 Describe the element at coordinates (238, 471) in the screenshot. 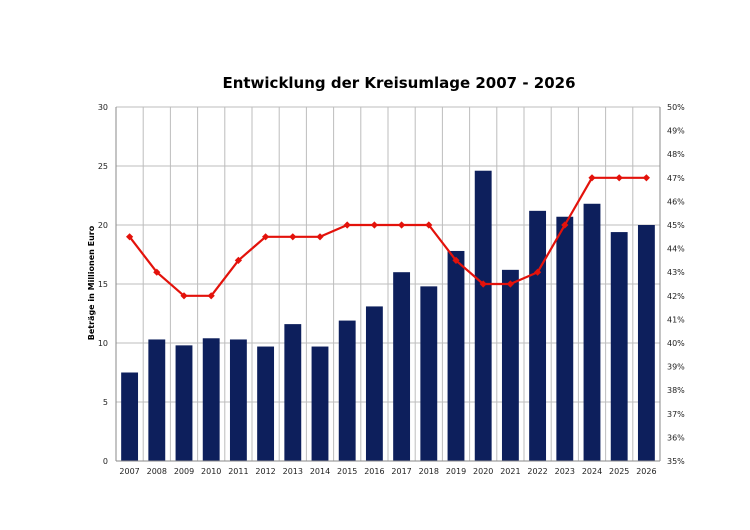

I see `x-tick-label: 2011` at that location.